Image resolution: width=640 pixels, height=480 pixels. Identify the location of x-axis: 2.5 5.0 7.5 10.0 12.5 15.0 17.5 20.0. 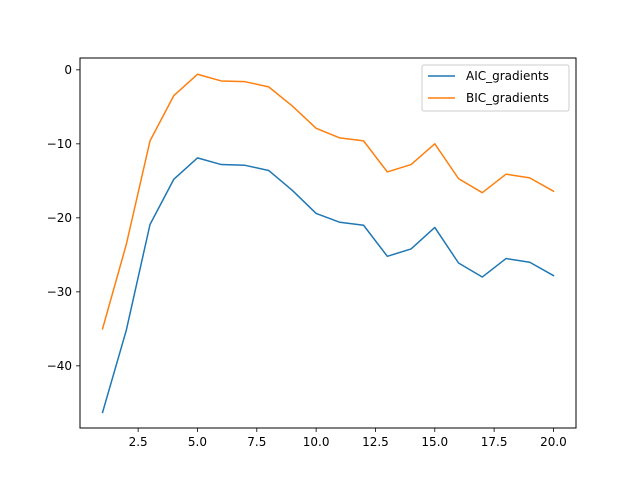
(348, 438).